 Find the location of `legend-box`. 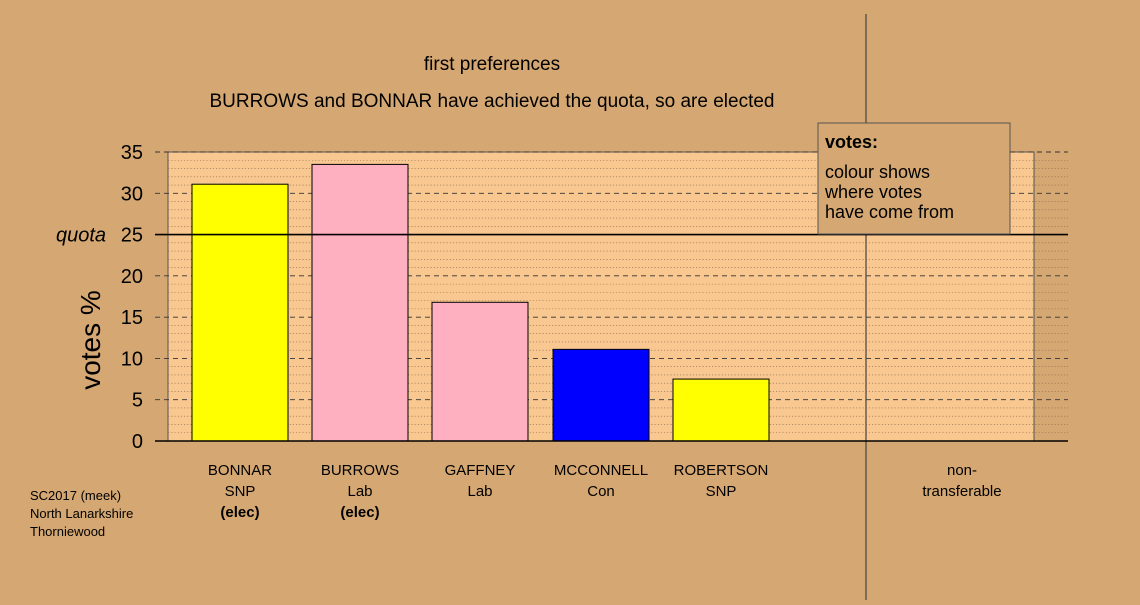

legend-box is located at coordinates (914, 178).